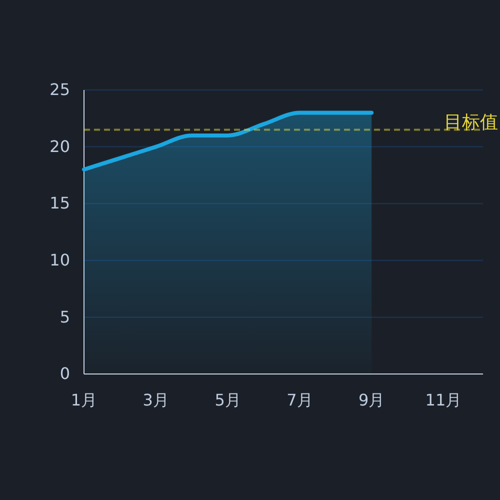 The height and width of the screenshot is (500, 500). What do you see at coordinates (60, 90) in the screenshot?
I see `y-tick-label: 25` at bounding box center [60, 90].